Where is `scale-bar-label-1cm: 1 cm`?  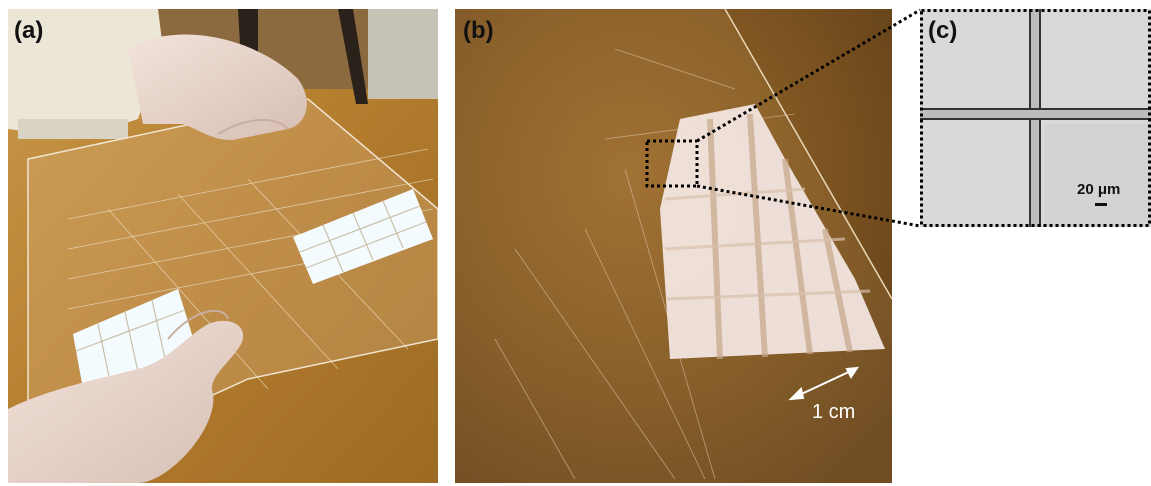 scale-bar-label-1cm: 1 cm is located at coordinates (834, 412).